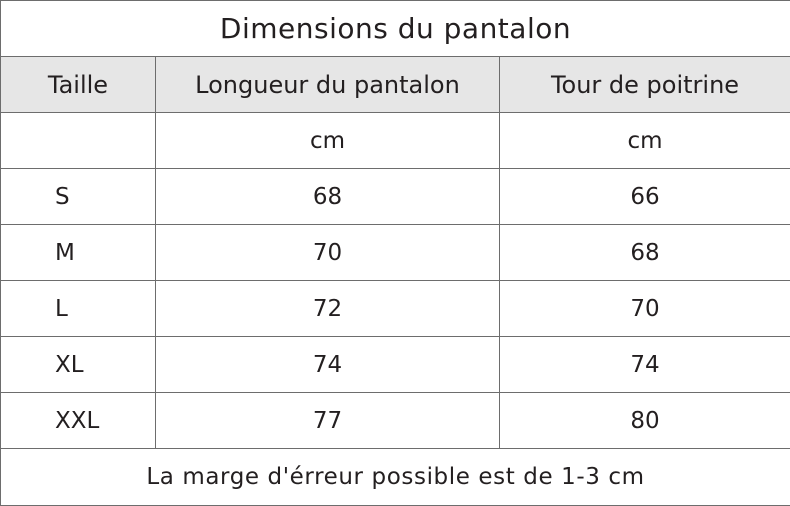 This screenshot has width=790, height=506. I want to click on chest-cell: 66, so click(645, 197).